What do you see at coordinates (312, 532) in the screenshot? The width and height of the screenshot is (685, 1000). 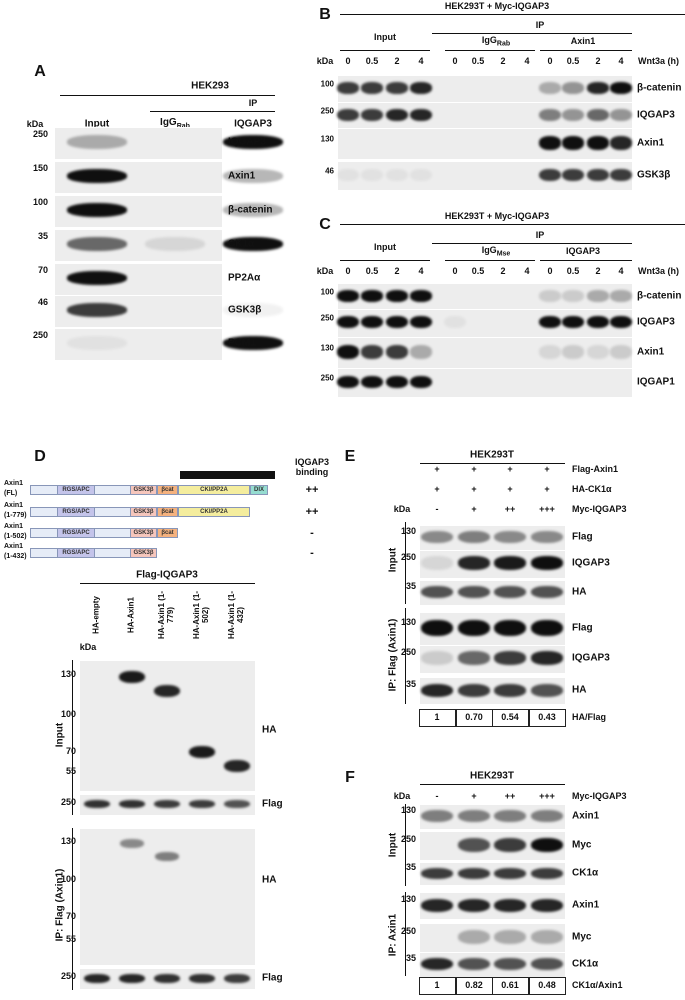 I see `binding-score: -` at bounding box center [312, 532].